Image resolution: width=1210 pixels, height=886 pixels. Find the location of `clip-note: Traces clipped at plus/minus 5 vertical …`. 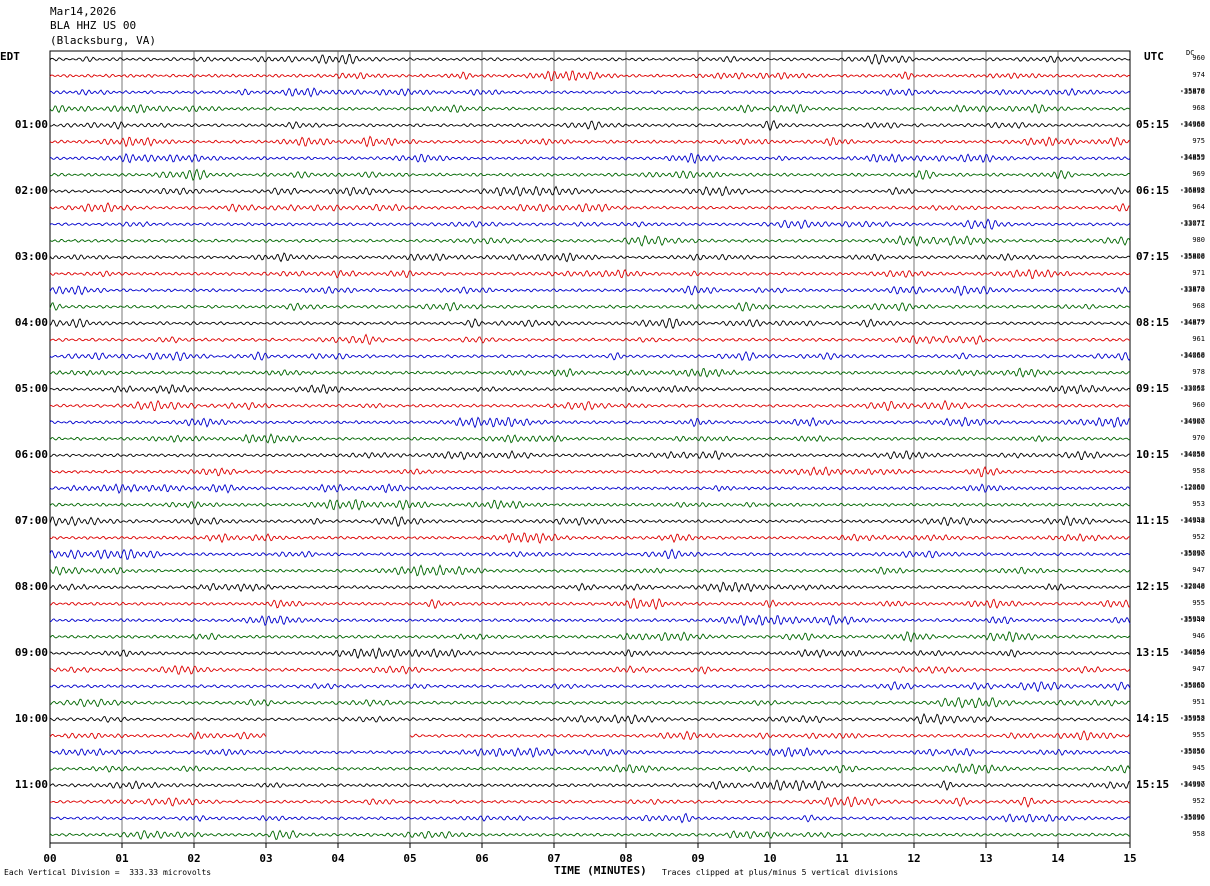

clip-note: Traces clipped at plus/minus 5 vertical … is located at coordinates (780, 872).